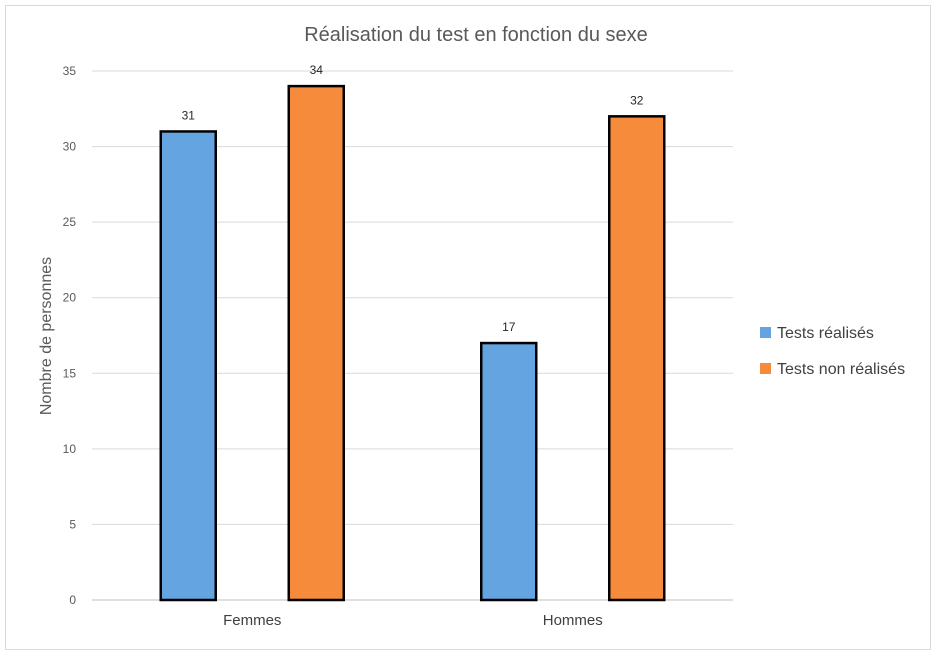  I want to click on y-axis-title: Nombre de personnes, so click(46, 336).